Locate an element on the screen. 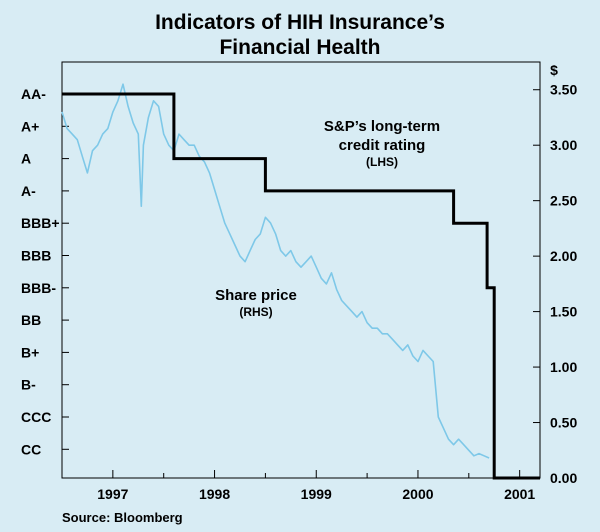 The height and width of the screenshot is (532, 600). right-axis-unit: $ is located at coordinates (554, 70).